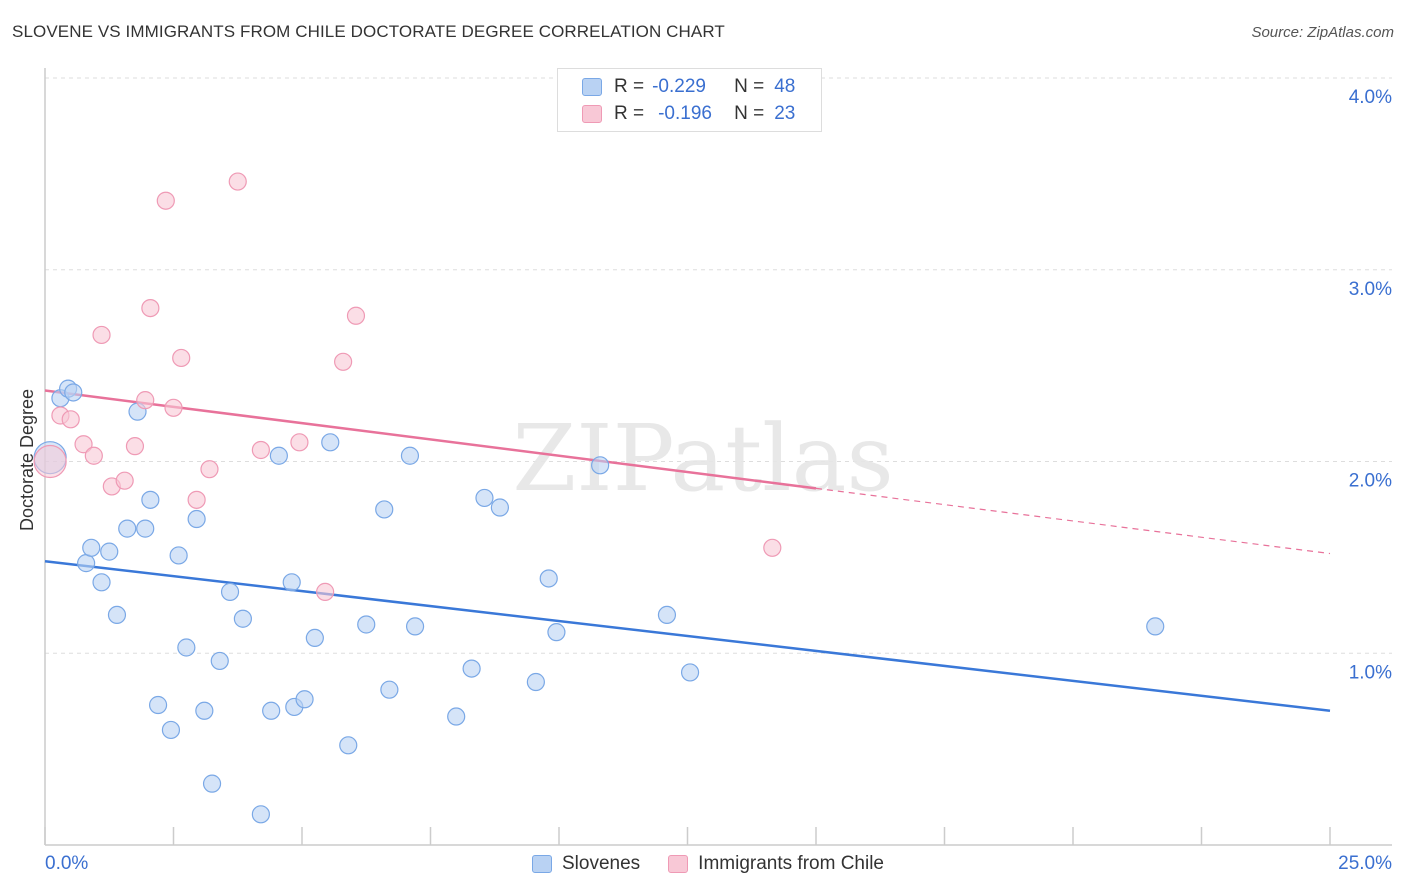  Describe the element at coordinates (66, 863) in the screenshot. I see `x-tick-label-start: 0.0%` at that location.